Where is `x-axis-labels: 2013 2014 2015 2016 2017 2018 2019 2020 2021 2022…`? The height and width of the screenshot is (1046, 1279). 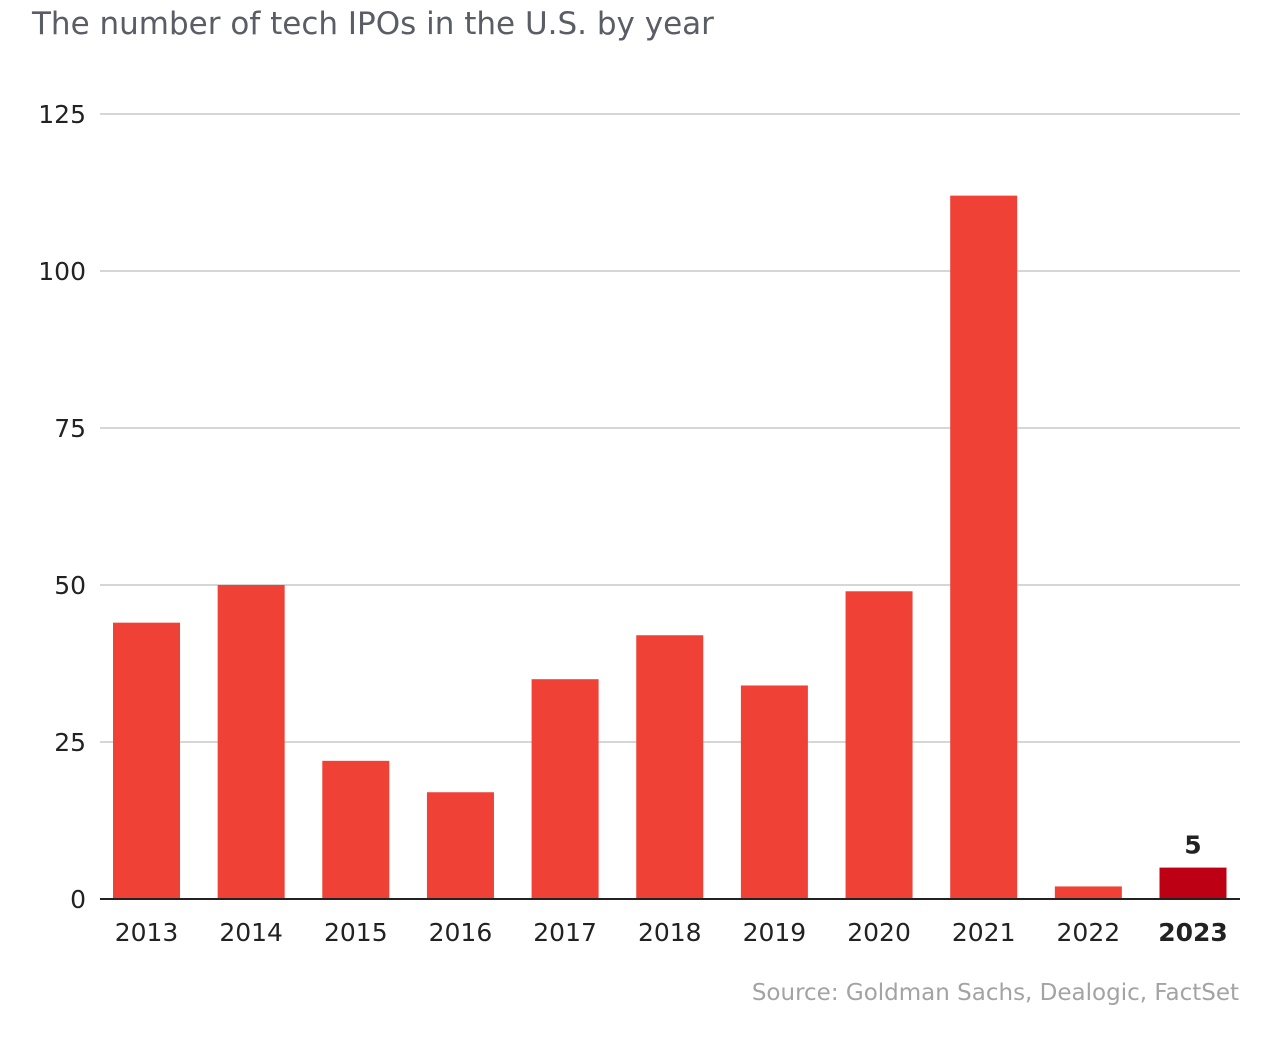
x-axis-labels: 2013 2014 2015 2016 2017 2018 2019 2020 2021 2022… is located at coordinates (671, 932).